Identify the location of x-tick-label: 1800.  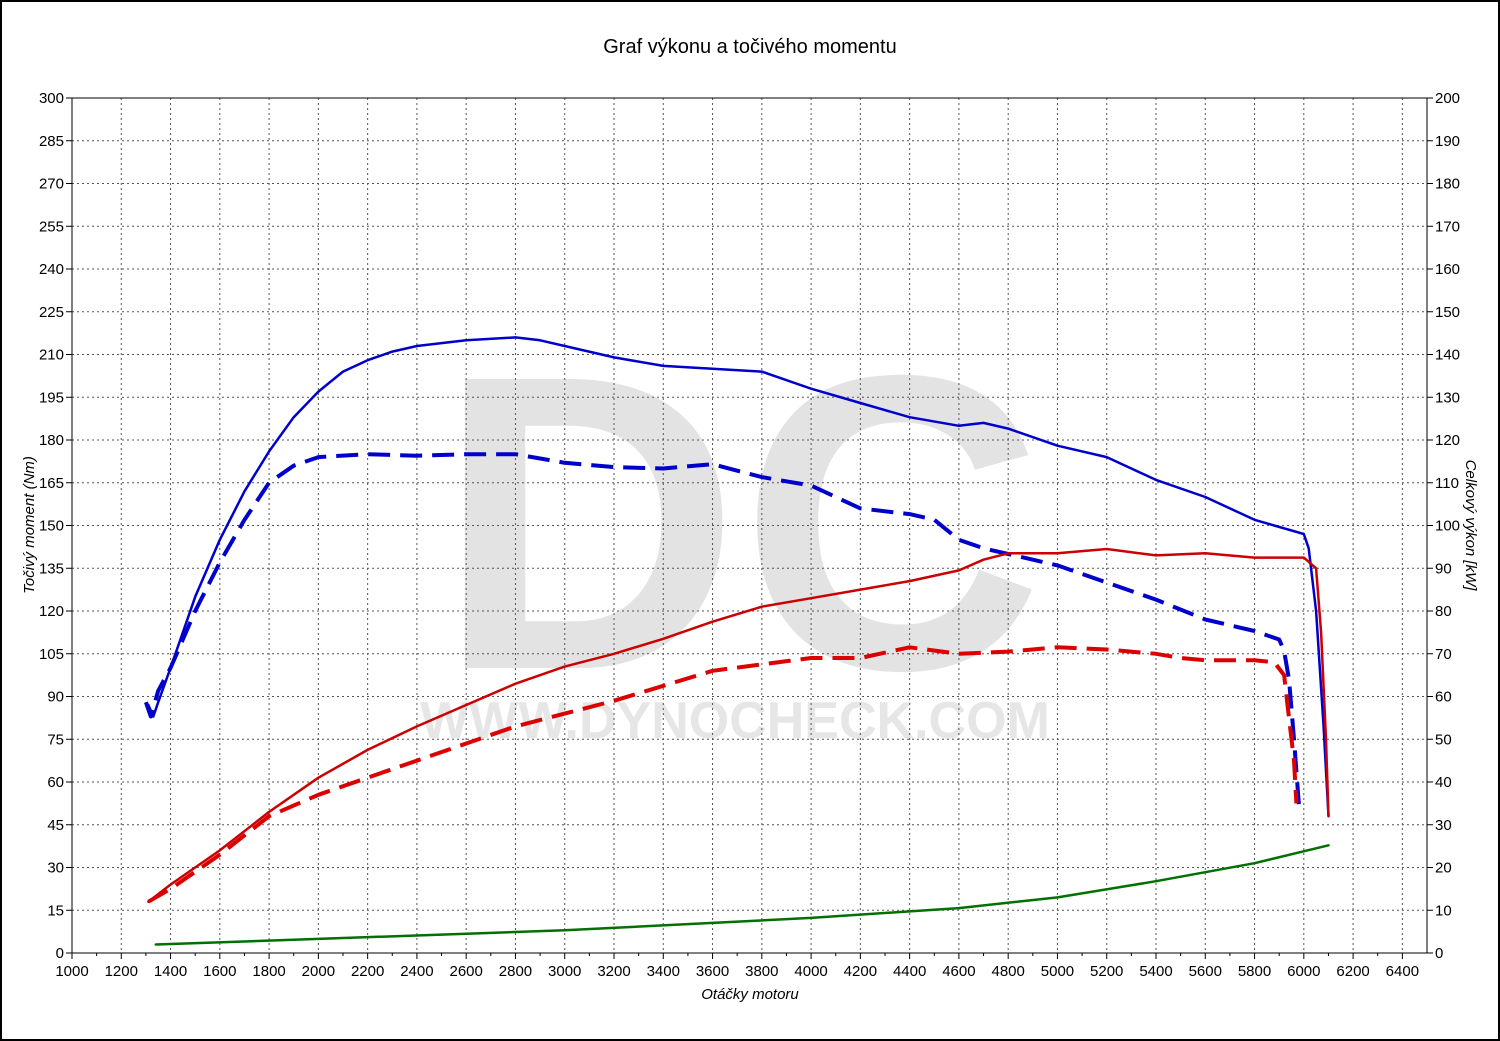
(268, 971).